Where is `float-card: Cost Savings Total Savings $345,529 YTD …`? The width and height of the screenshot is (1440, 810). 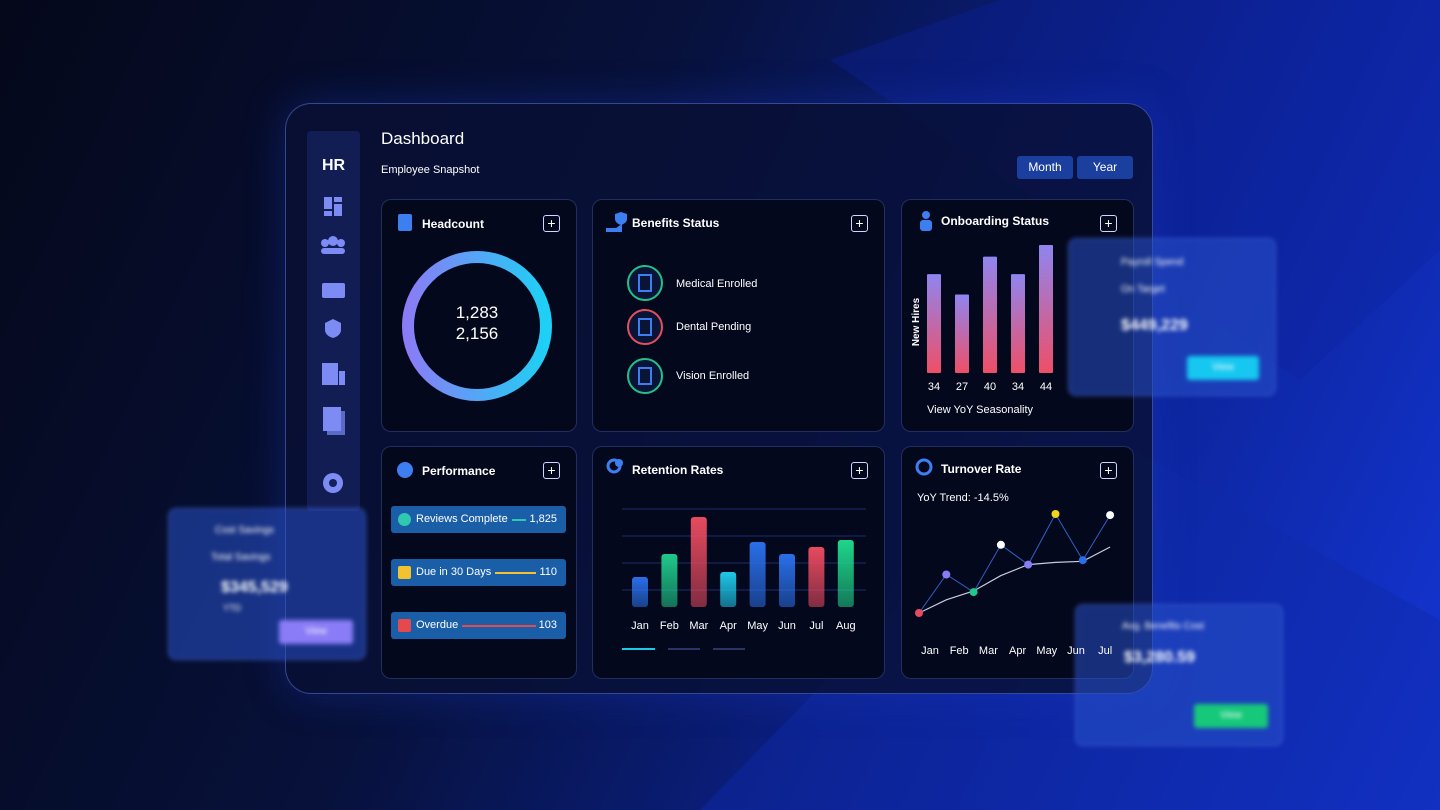 float-card: Cost Savings Total Savings $345,529 YTD … is located at coordinates (267, 584).